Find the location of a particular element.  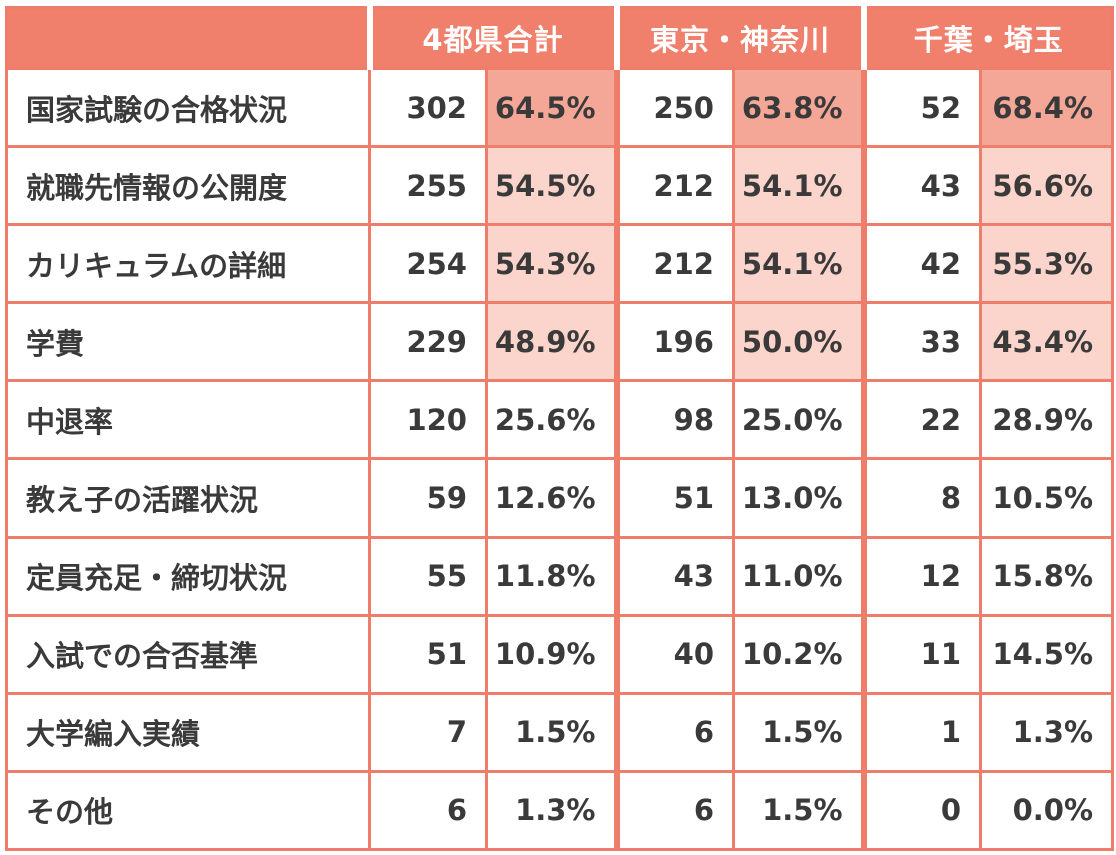

count-cell: 12 is located at coordinates (922, 576).